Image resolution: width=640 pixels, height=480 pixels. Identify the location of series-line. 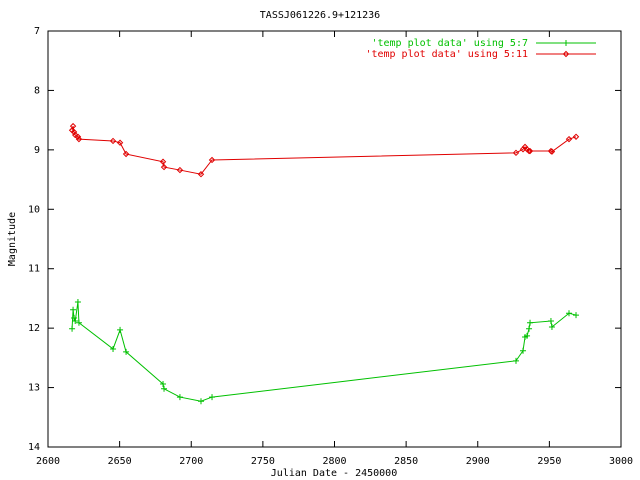
(324, 150).